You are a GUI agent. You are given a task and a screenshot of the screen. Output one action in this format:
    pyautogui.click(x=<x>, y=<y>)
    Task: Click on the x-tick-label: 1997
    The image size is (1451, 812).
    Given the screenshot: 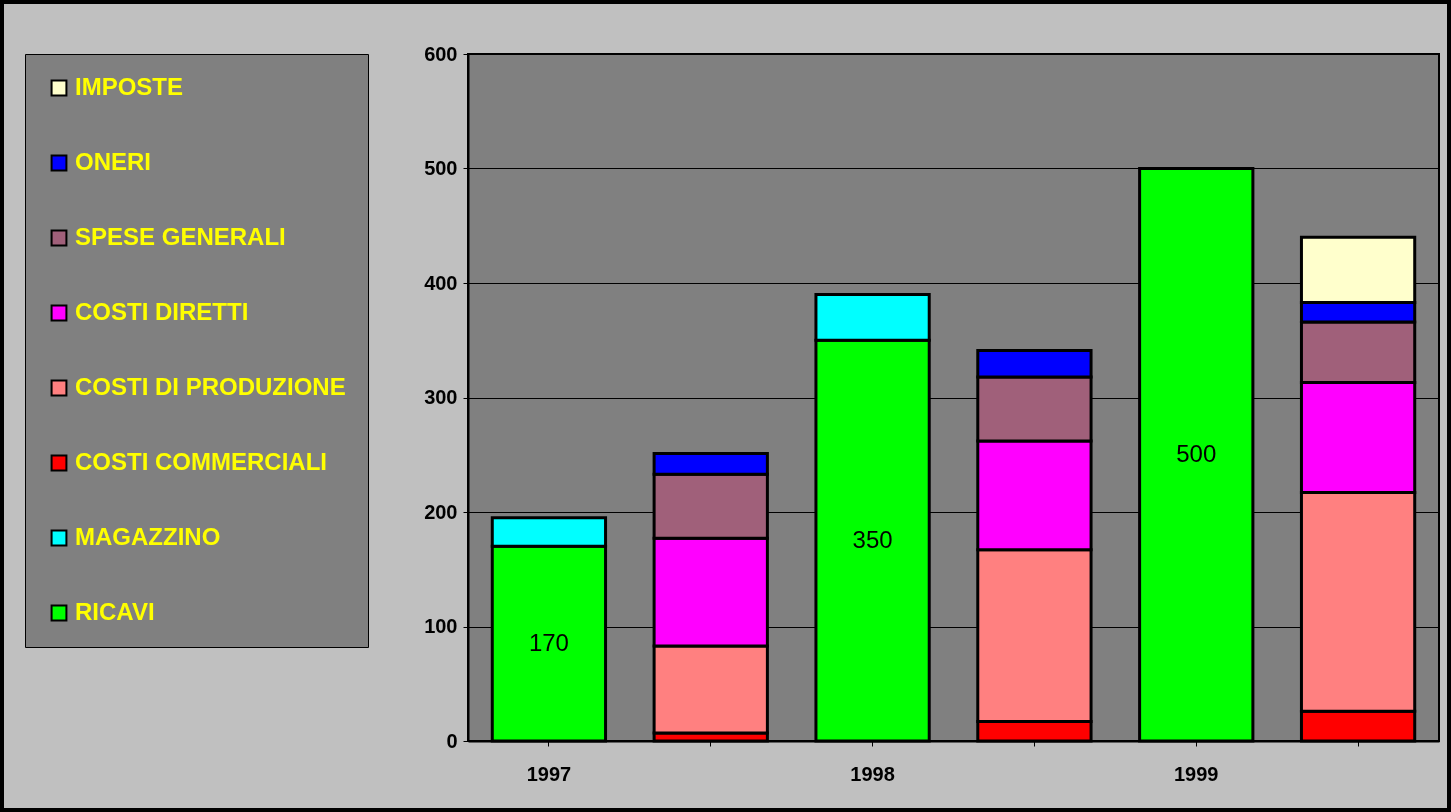 What is the action you would take?
    pyautogui.click(x=549, y=773)
    